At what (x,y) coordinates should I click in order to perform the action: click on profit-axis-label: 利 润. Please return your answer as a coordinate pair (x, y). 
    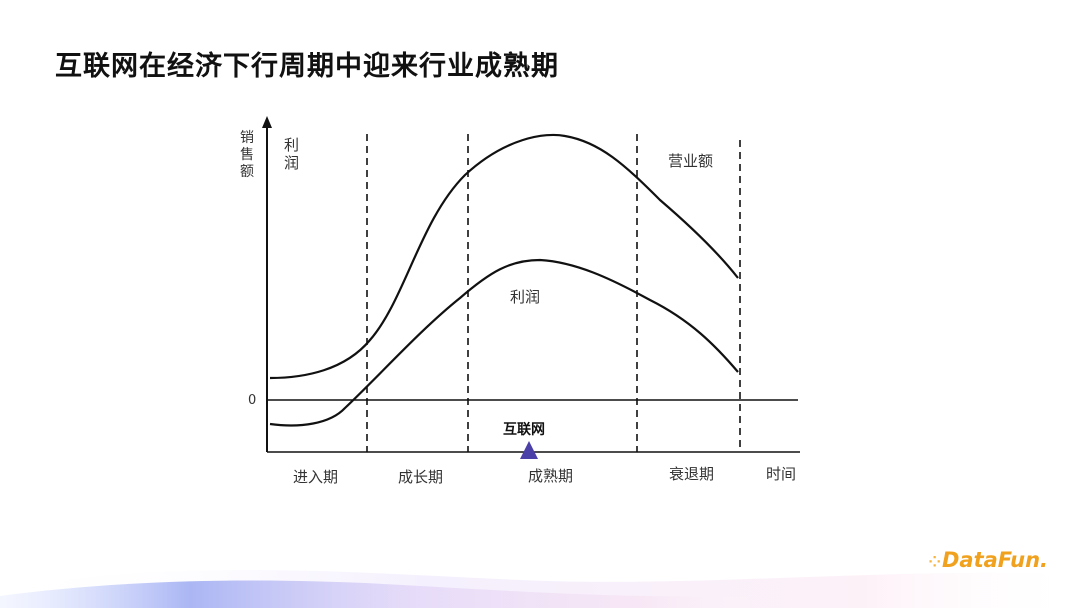
    Looking at the image, I should click on (294, 154).